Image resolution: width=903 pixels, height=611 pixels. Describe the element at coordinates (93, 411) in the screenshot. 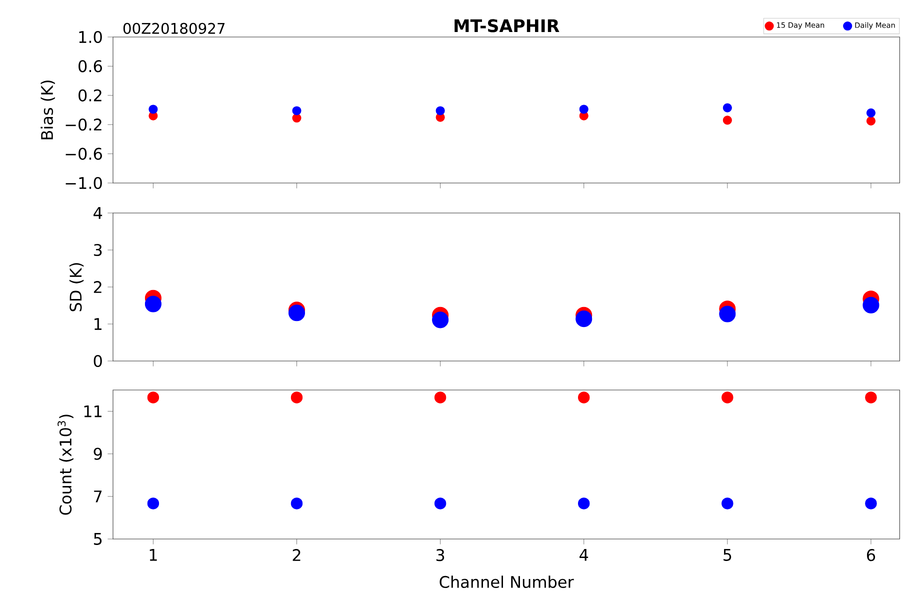

I see `y-tick-label: 11` at that location.